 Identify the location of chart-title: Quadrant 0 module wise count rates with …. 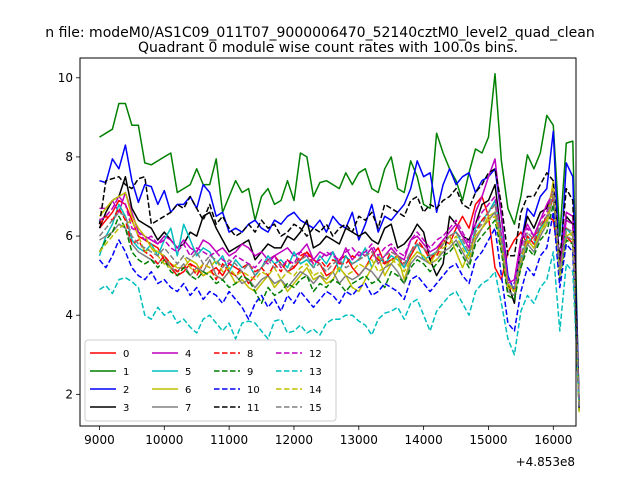
(328, 48).